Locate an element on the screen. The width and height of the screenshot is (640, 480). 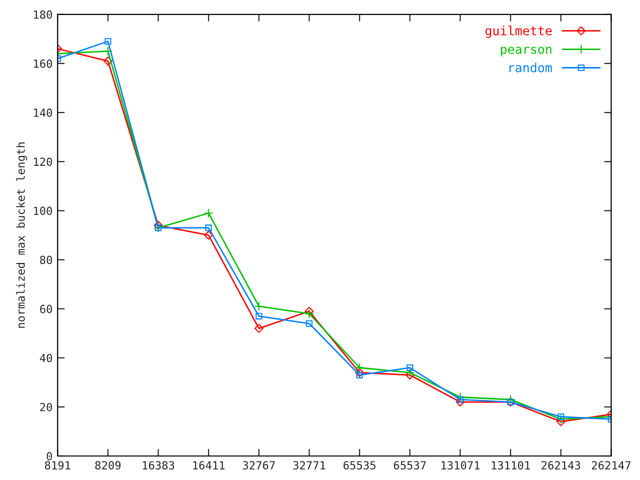
y-tick-label: 100 is located at coordinates (43, 211).